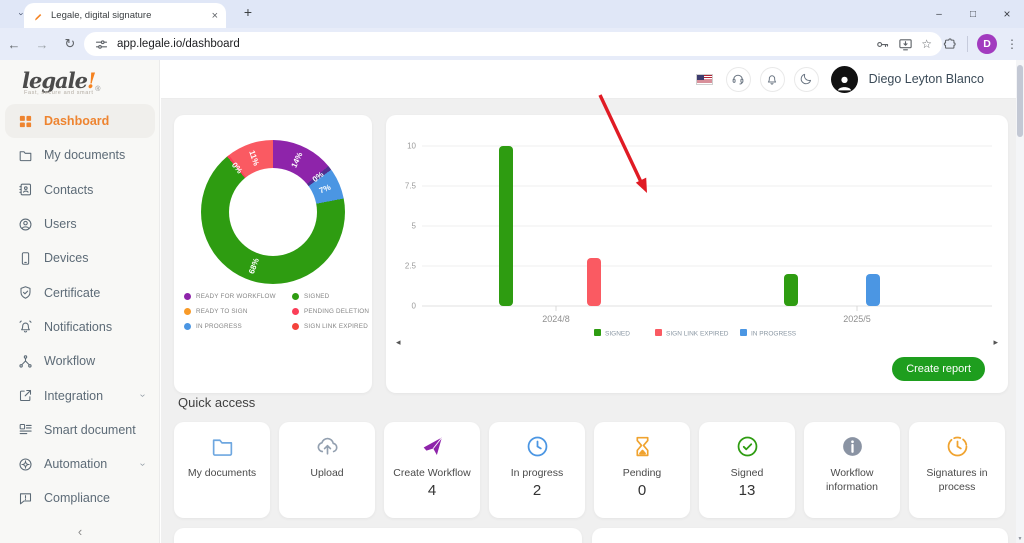 Image resolution: width=1024 pixels, height=543 pixels. Describe the element at coordinates (938, 369) in the screenshot. I see `create-report-button: Create report` at that location.